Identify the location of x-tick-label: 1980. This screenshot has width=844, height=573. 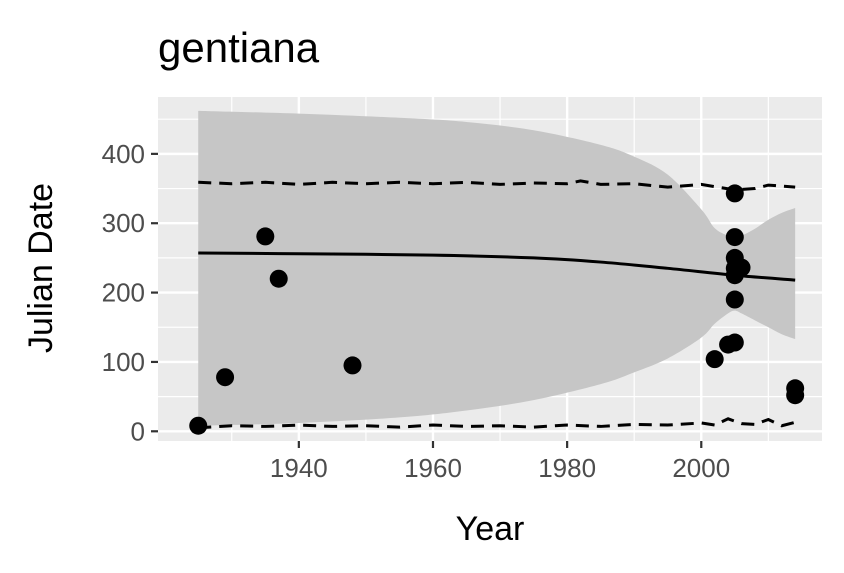
(567, 468).